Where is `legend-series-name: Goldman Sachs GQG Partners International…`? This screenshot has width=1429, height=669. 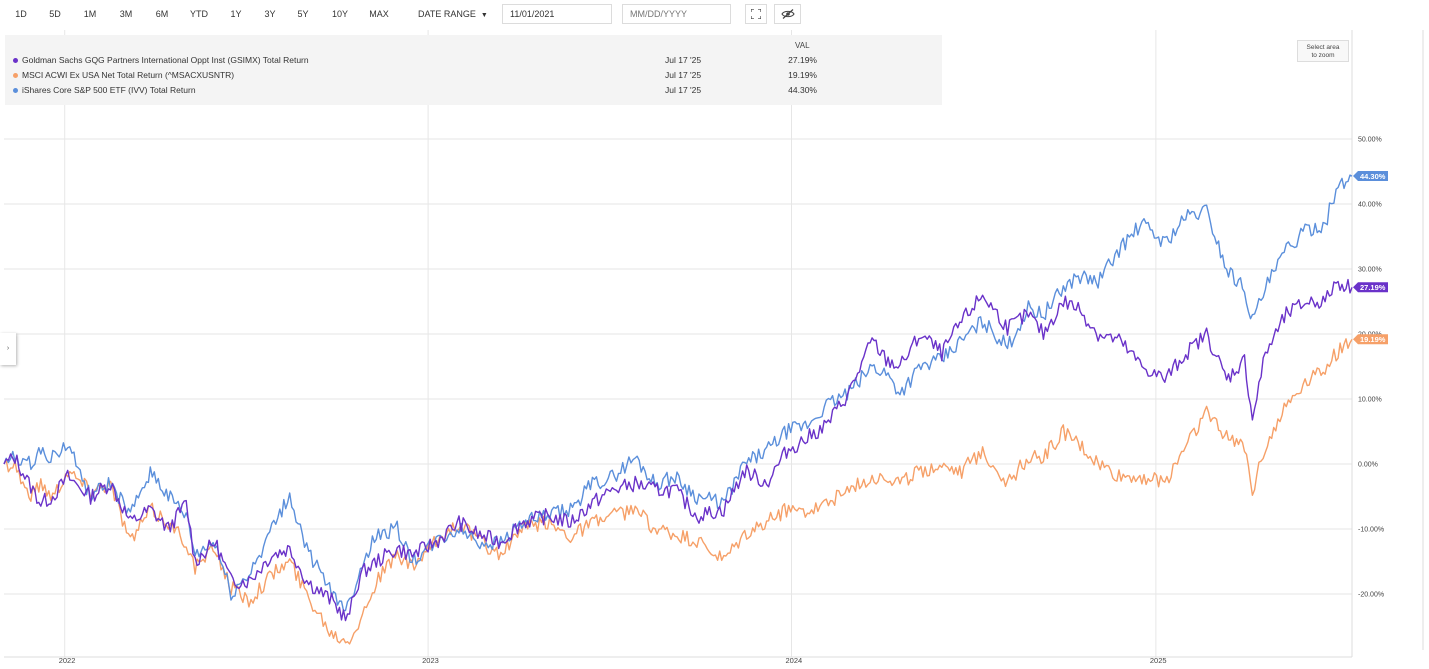
legend-series-name: Goldman Sachs GQG Partners International… is located at coordinates (165, 60).